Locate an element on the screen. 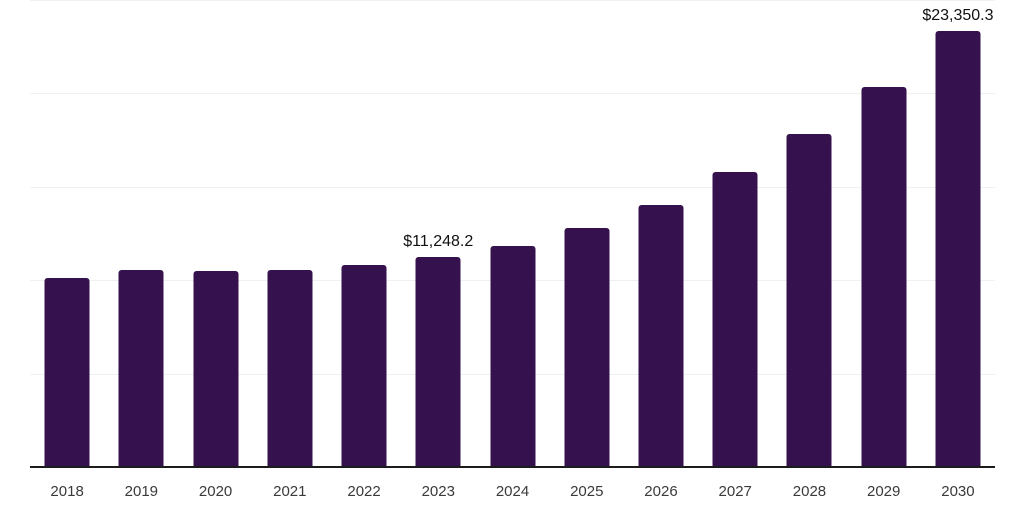 The width and height of the screenshot is (1024, 512). x-axis-tick-label-2027: 2027 is located at coordinates (735, 491).